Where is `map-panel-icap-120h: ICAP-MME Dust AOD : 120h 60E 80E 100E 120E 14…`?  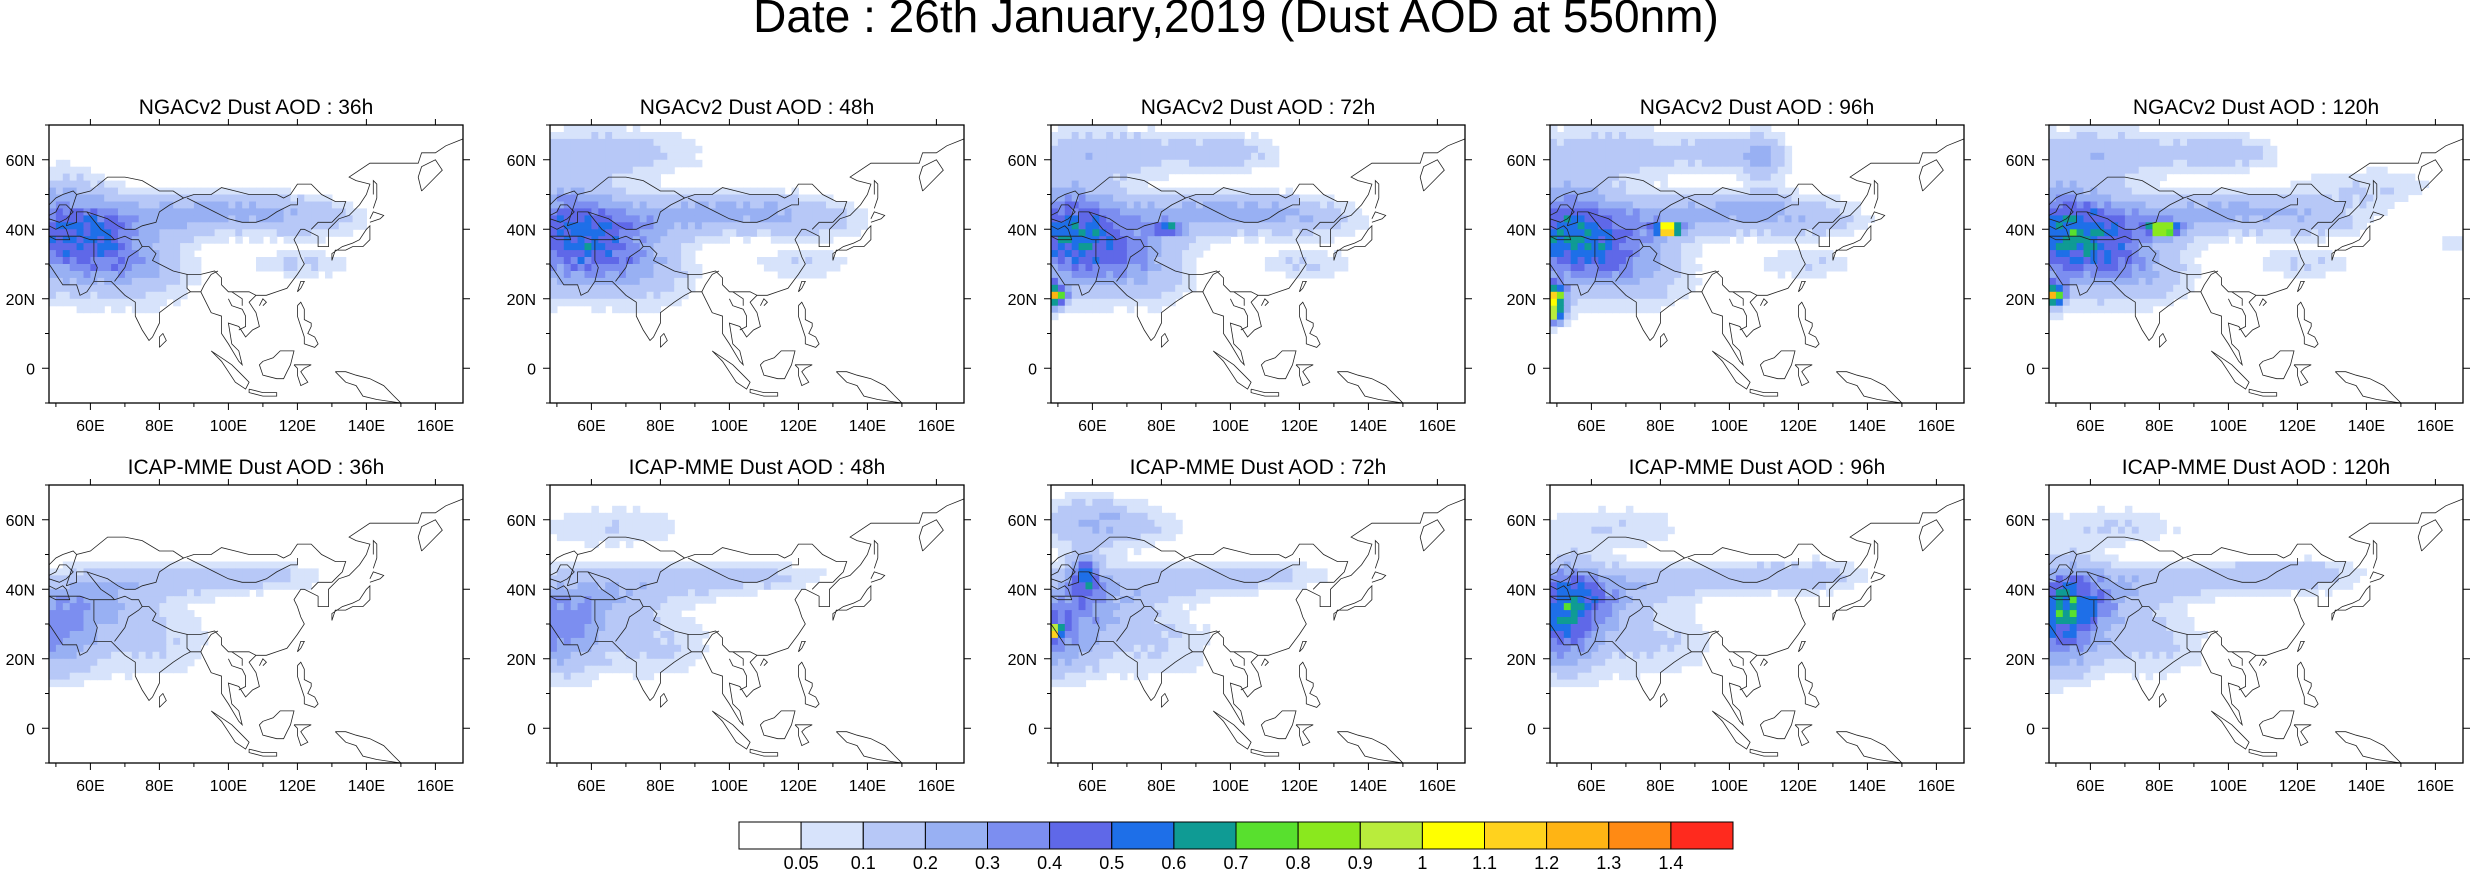 map-panel-icap-120h: ICAP-MME Dust AOD : 120h 60E 80E 100E 120E 14… is located at coordinates (2238, 625).